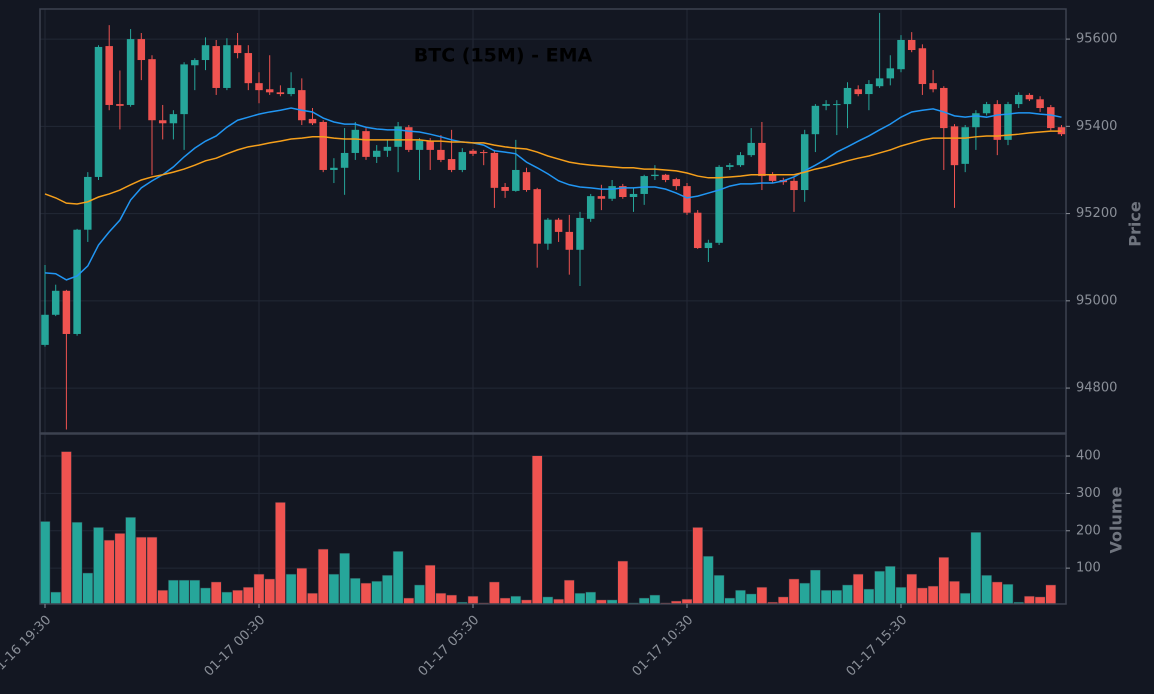 Image resolution: width=1154 pixels, height=694 pixels. I want to click on y-tick-label: 95400, so click(1096, 126).